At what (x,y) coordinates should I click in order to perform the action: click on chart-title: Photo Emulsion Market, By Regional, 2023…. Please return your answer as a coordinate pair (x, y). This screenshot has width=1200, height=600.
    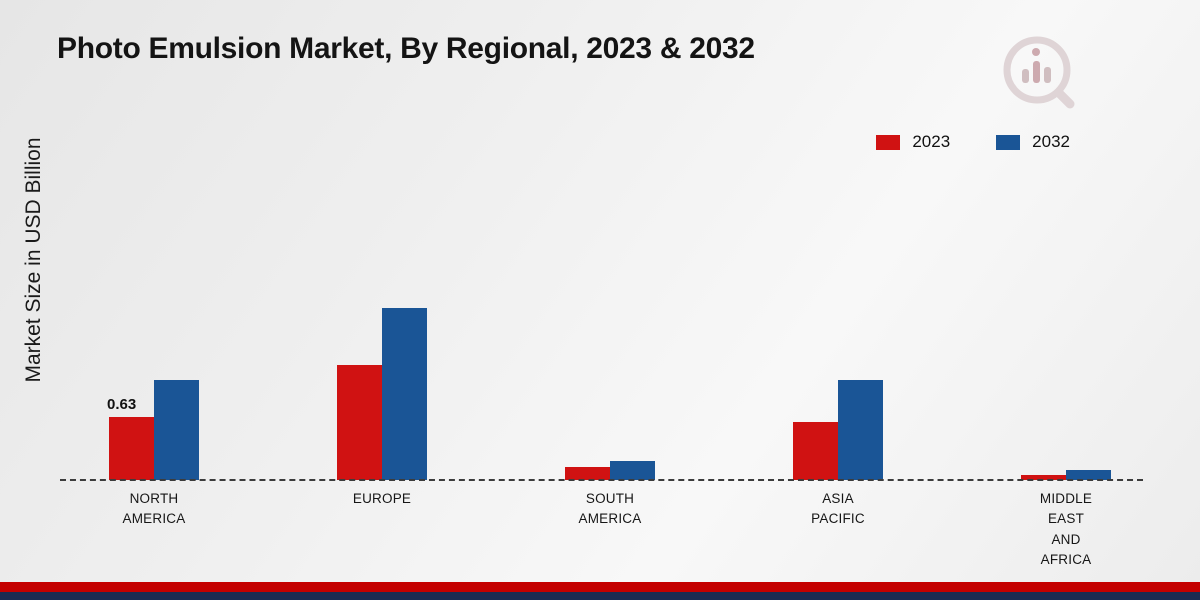
    Looking at the image, I should click on (406, 48).